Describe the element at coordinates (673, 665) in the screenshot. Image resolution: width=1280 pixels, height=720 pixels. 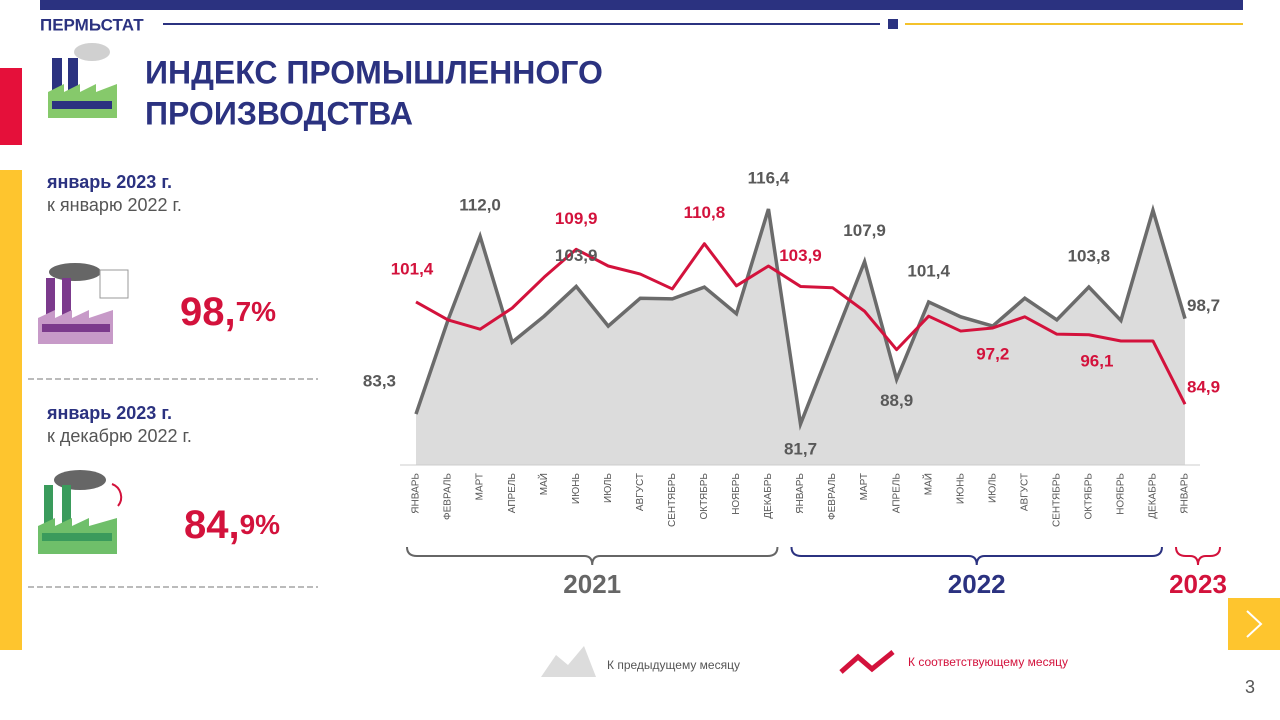
I see `legend-label: К предыдущему месяцу` at that location.